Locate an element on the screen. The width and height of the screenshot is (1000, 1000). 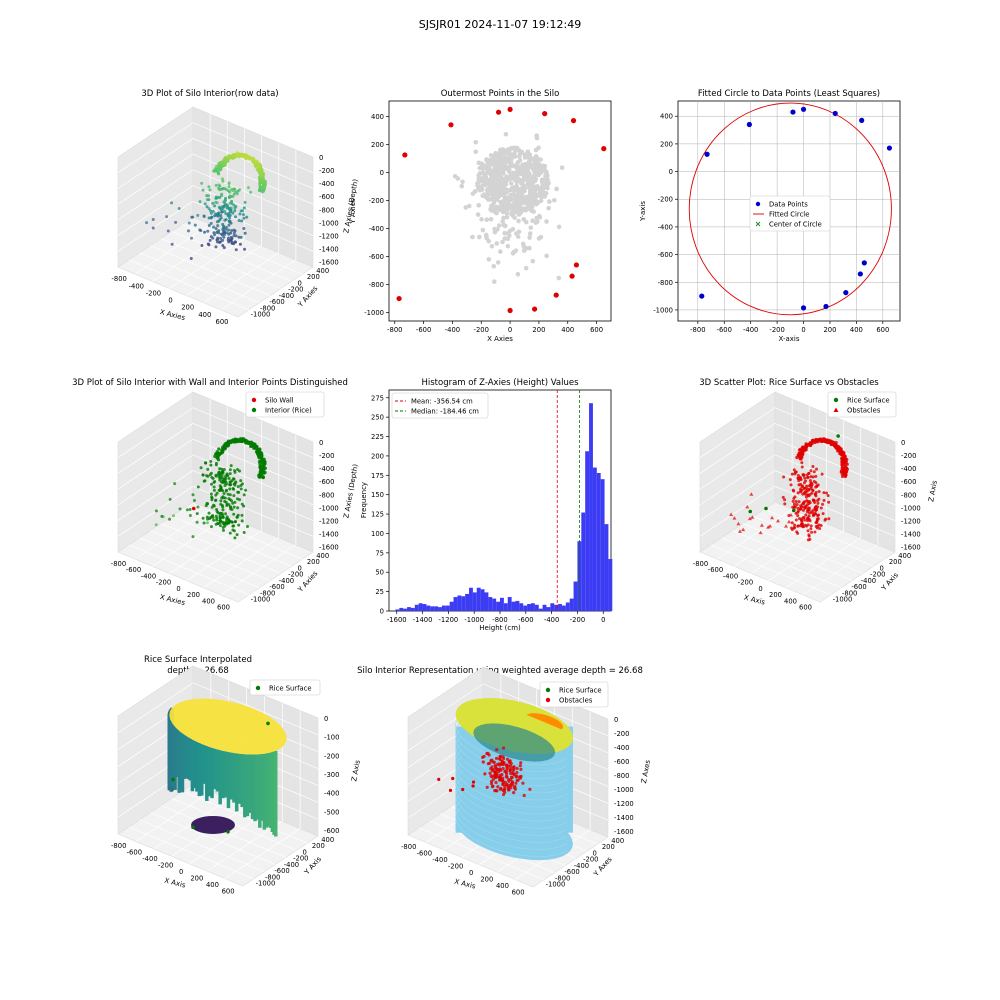
y-tick-label: 275 is located at coordinates (377, 398).